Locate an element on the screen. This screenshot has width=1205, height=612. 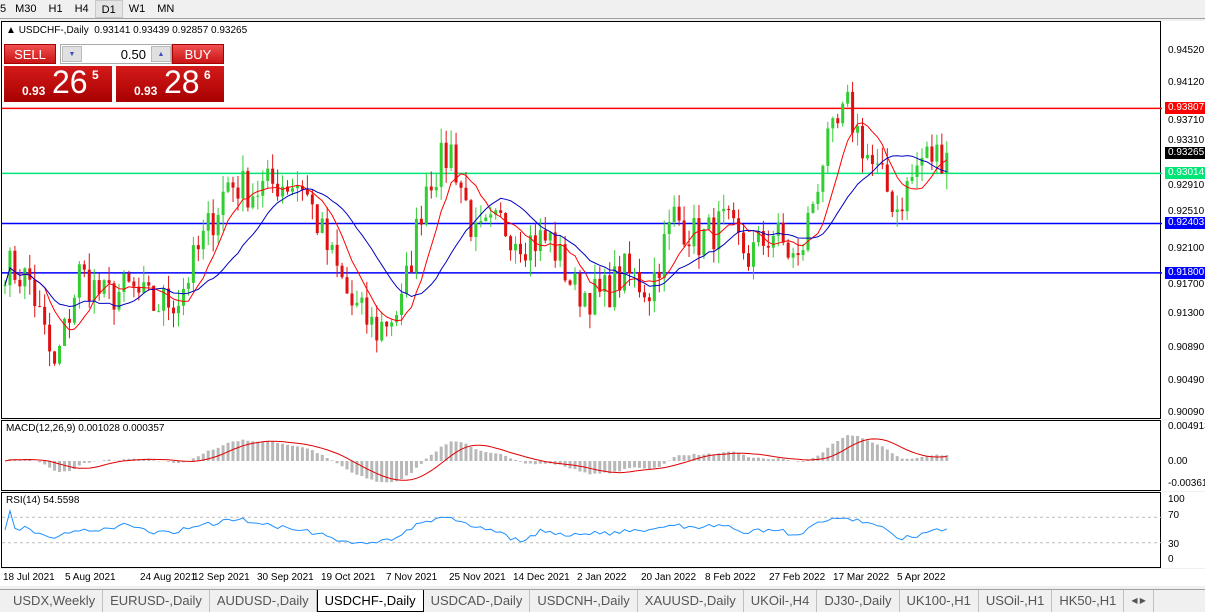
chart-tab: EURUSD-,Daily is located at coordinates (156, 601).